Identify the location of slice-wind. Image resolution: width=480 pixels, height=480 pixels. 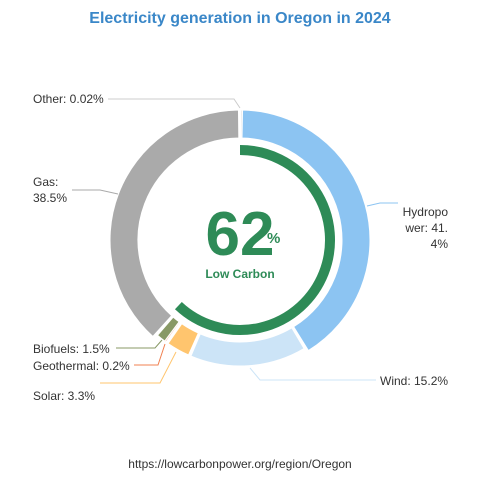
(247, 347).